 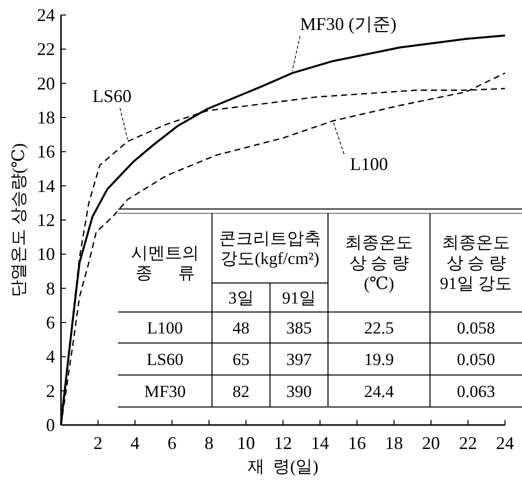 I want to click on annotation: 24.4, so click(x=379, y=391).